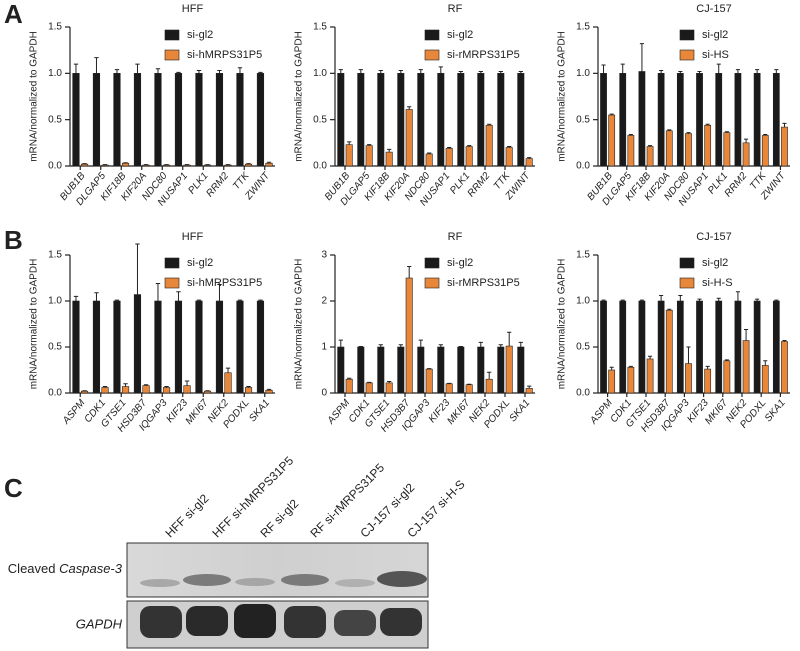  I want to click on panel-label: A, so click(13, 14).